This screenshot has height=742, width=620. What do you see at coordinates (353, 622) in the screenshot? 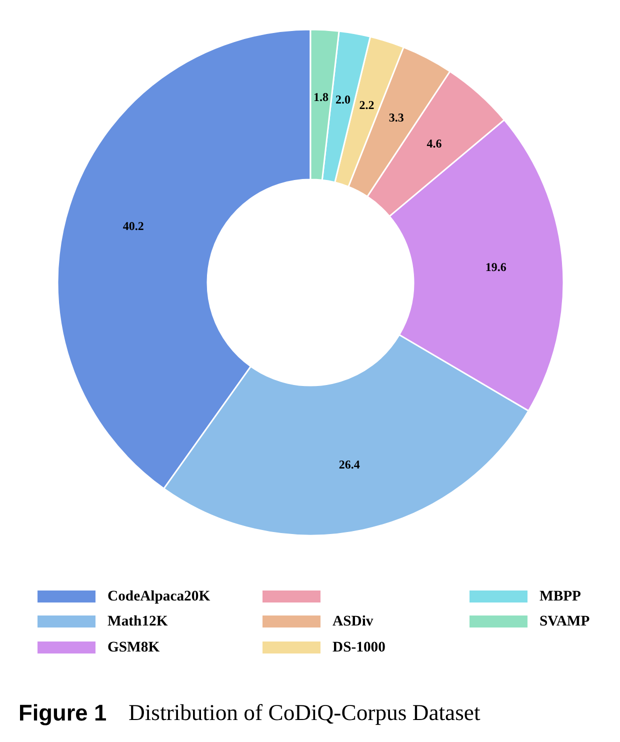
I see `legend-label: ASDiv` at bounding box center [353, 622].